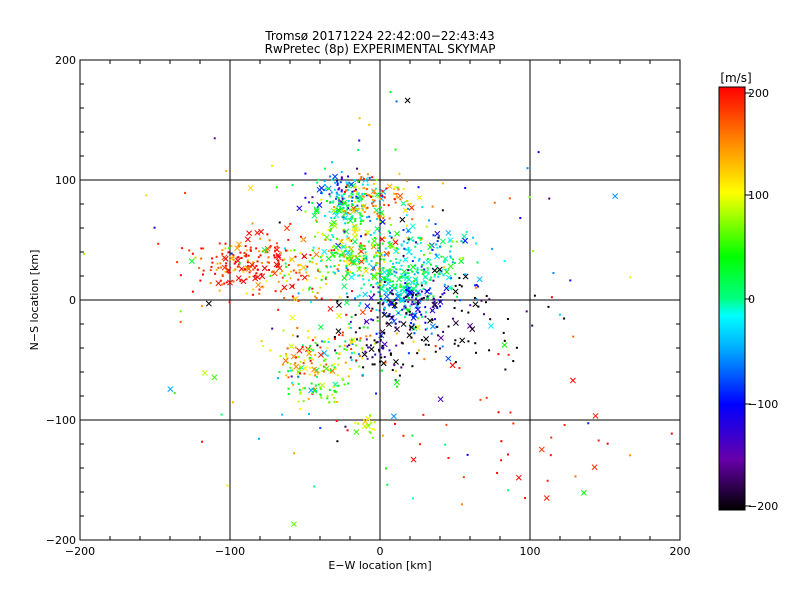  I want to click on x-tick-label: −200, so click(80, 551).